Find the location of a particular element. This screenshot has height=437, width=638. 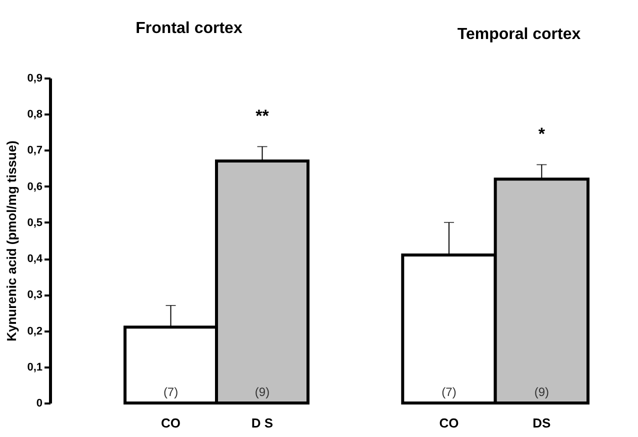

y-tick-label: 0,2 is located at coordinates (34, 331).